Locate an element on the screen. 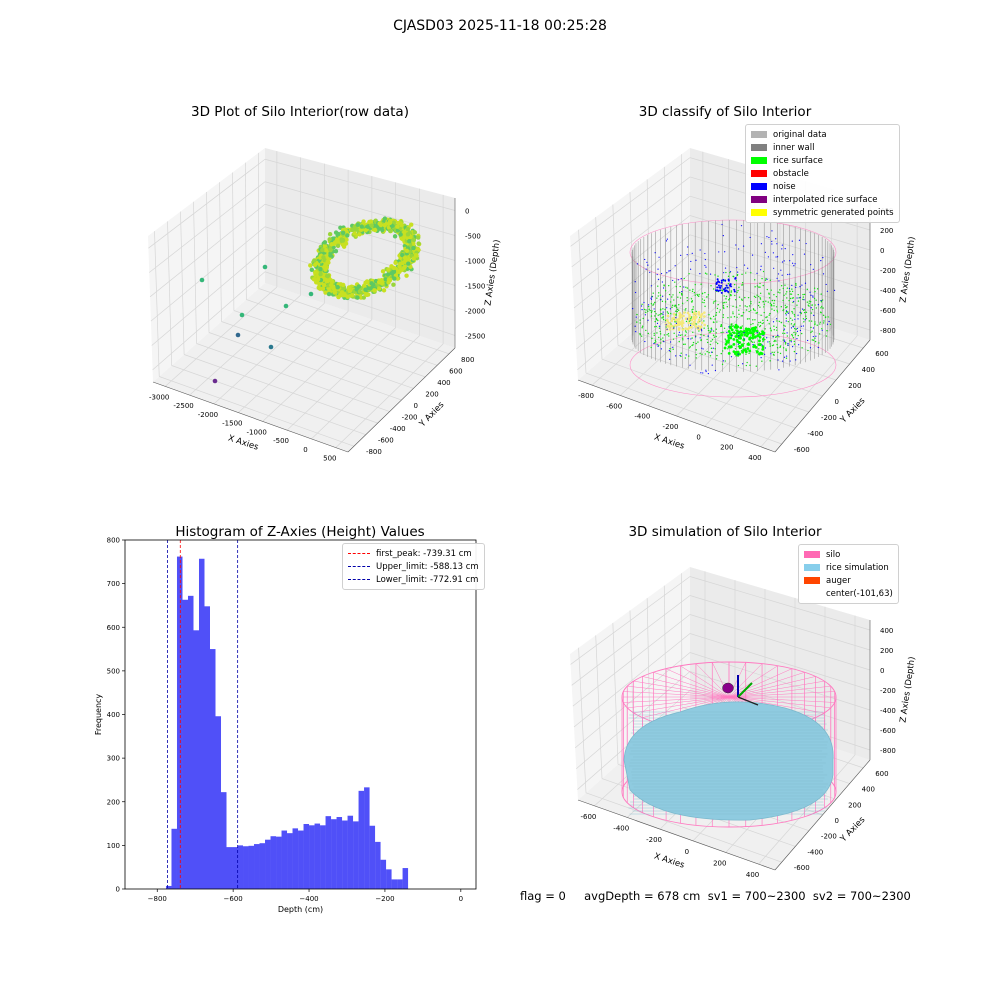  y-tick-label: -400 is located at coordinates (815, 852).